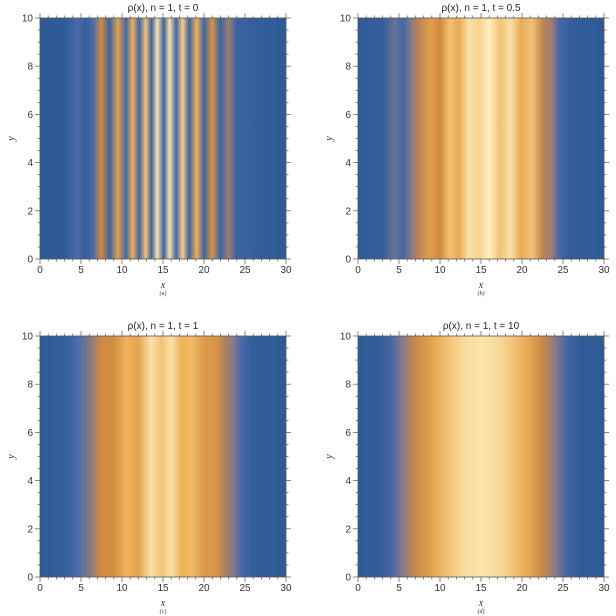  What do you see at coordinates (163, 611) in the screenshot?
I see `panel-label: (c)` at bounding box center [163, 611].